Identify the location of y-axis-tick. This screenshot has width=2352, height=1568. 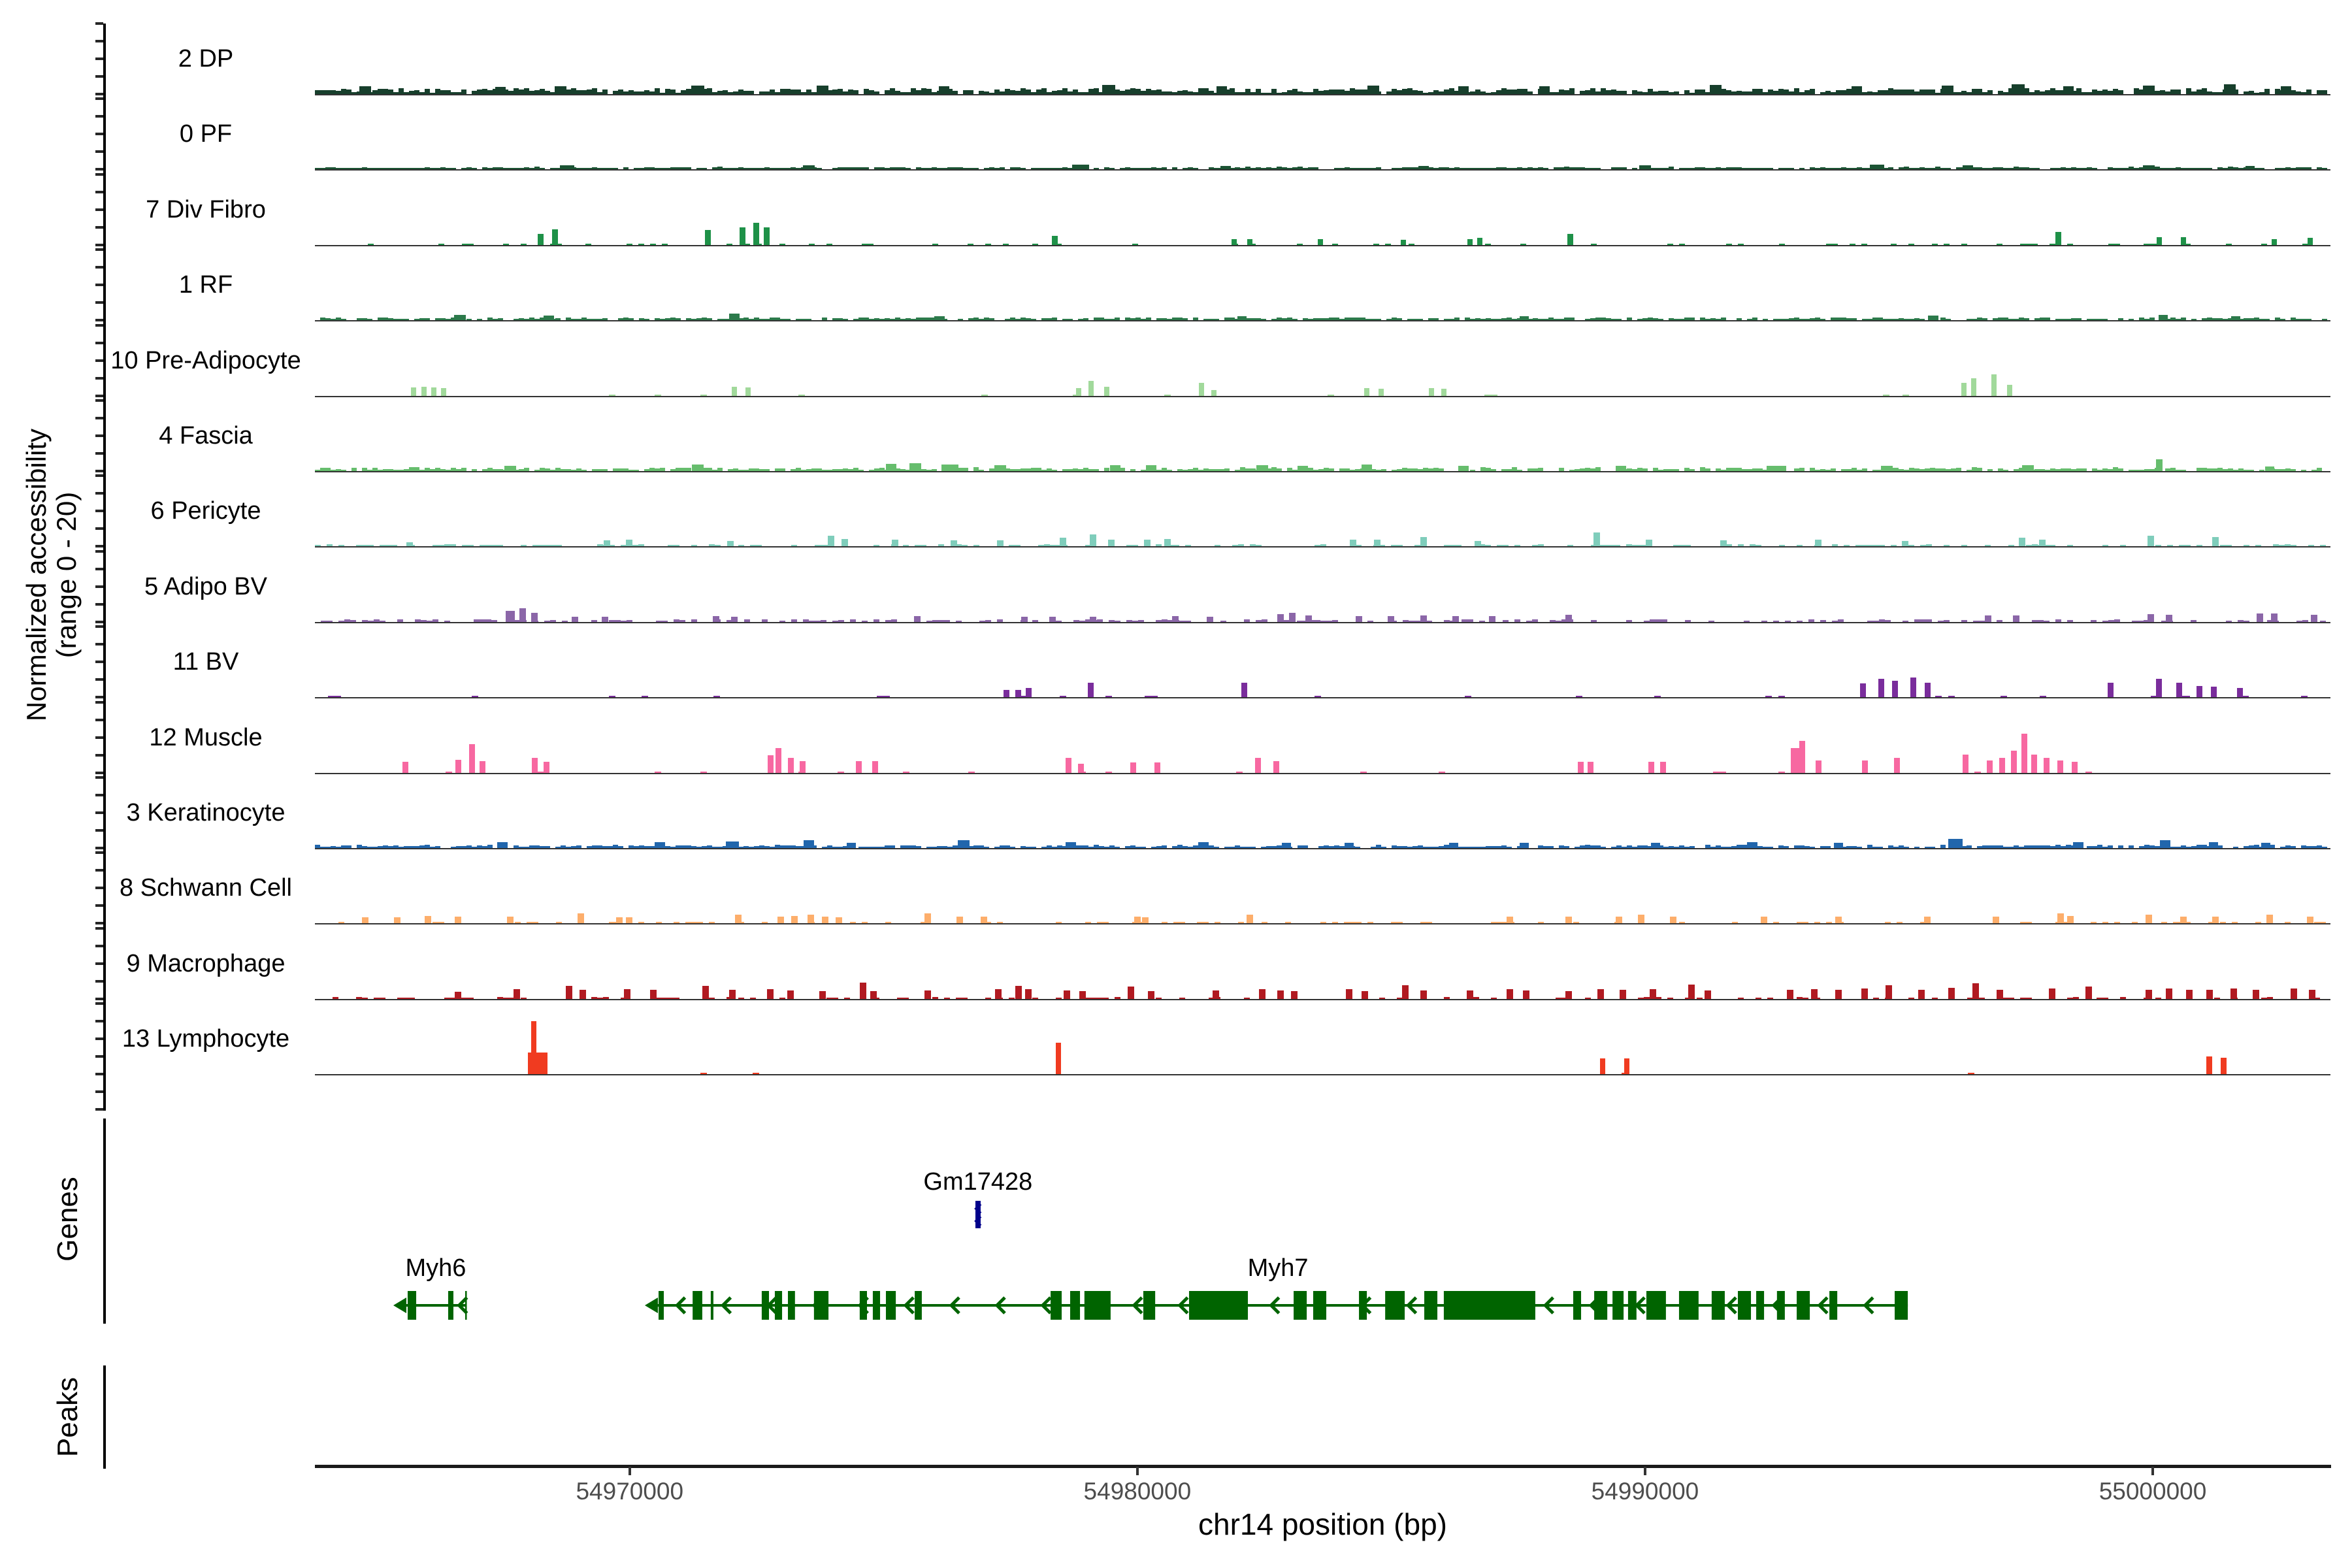
(99, 586).